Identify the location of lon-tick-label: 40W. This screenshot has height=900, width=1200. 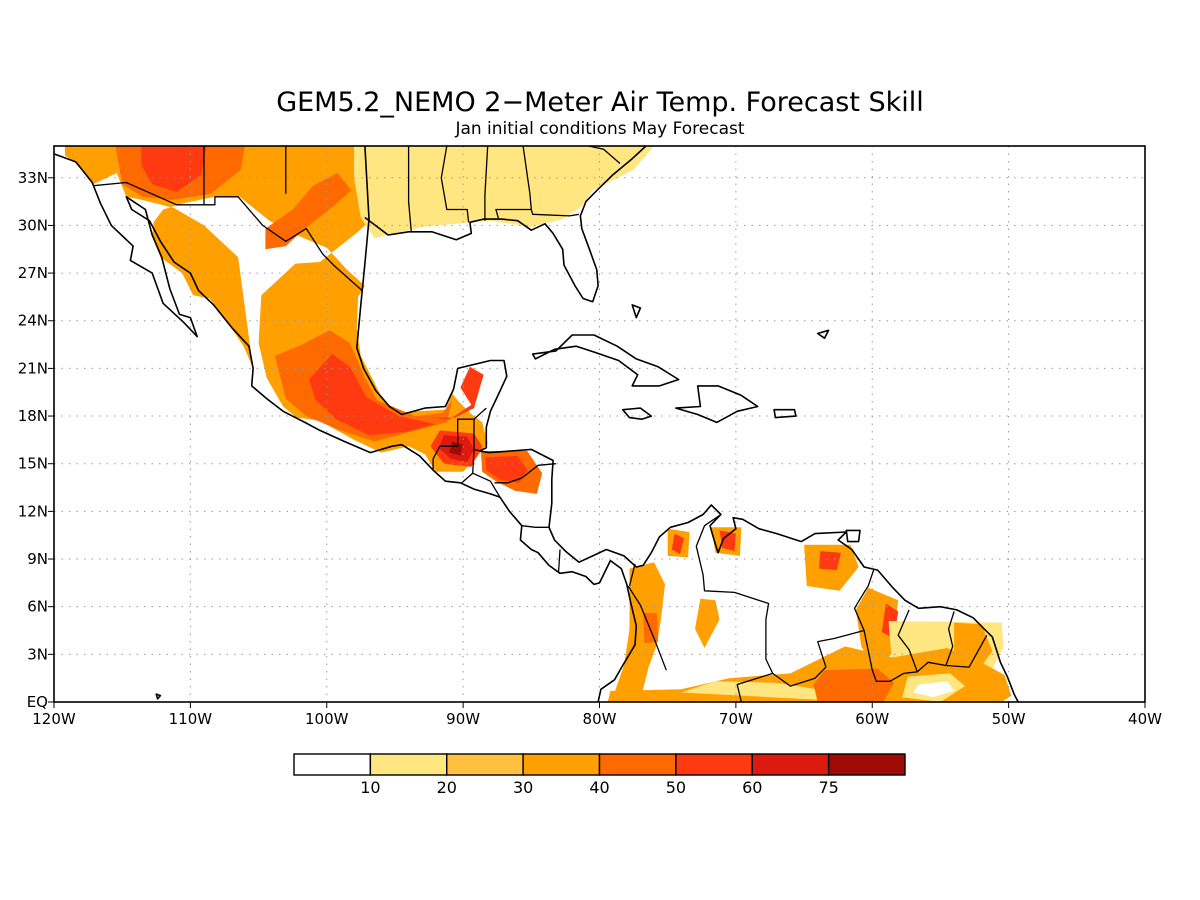
(1145, 719).